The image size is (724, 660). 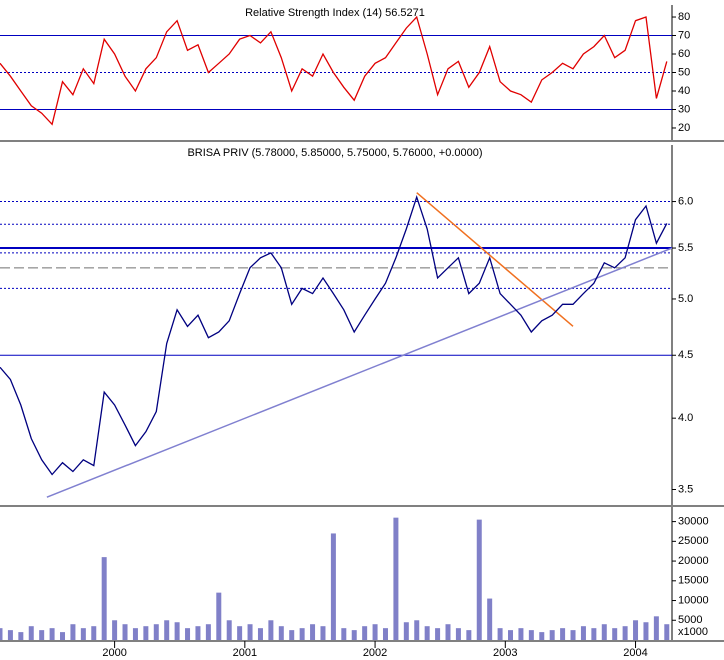 What do you see at coordinates (375, 653) in the screenshot?
I see `x-tick-label: 2002` at bounding box center [375, 653].